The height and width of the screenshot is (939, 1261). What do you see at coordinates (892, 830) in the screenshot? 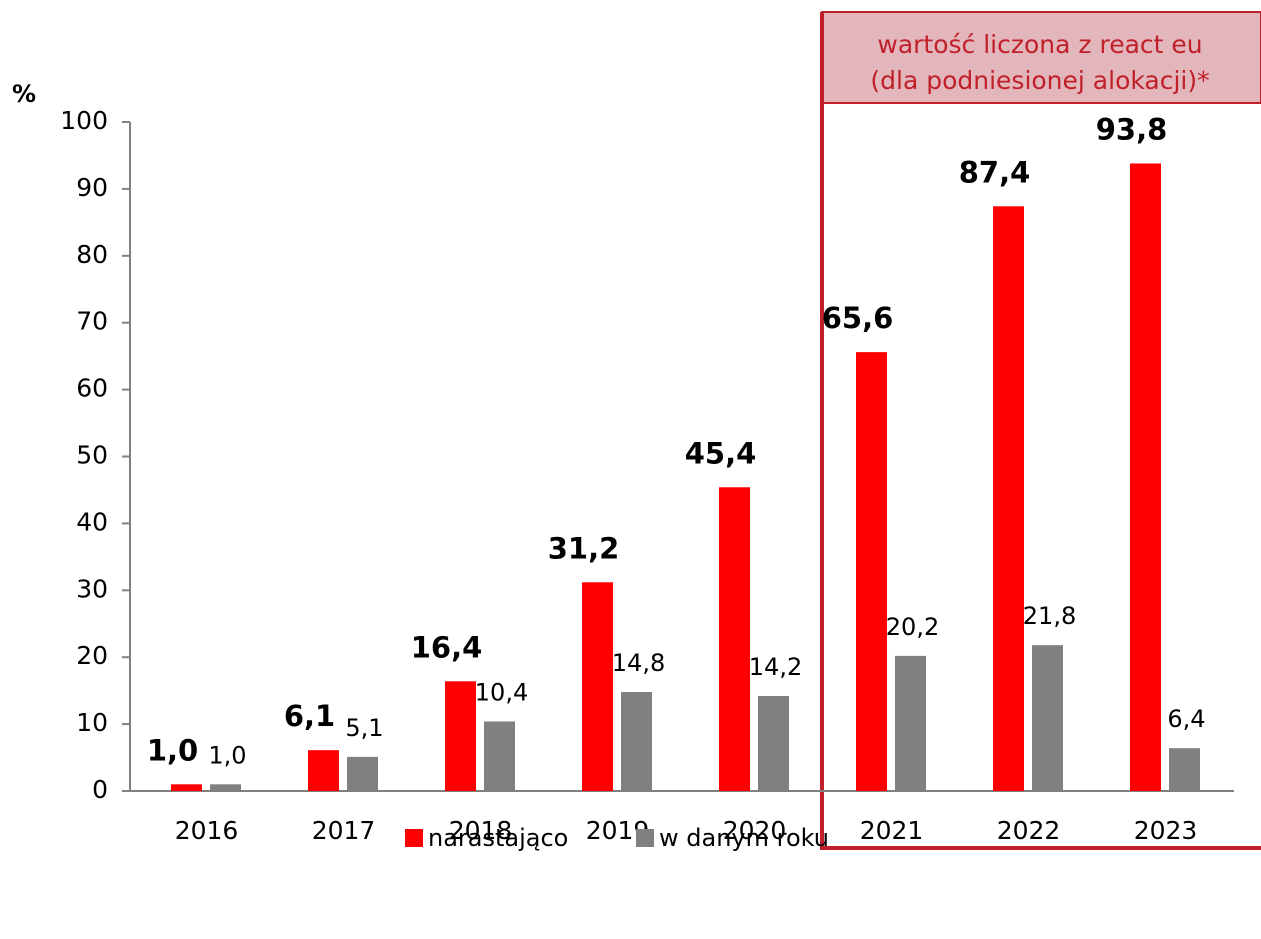
I see `x-tick-label: 2021` at bounding box center [892, 830].